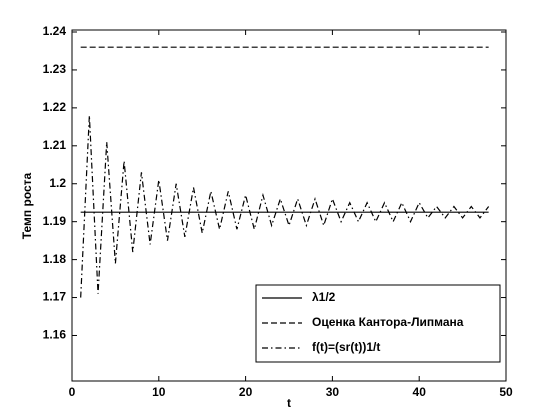  What do you see at coordinates (55, 259) in the screenshot?
I see `y-tick-label: 1.18` at bounding box center [55, 259].